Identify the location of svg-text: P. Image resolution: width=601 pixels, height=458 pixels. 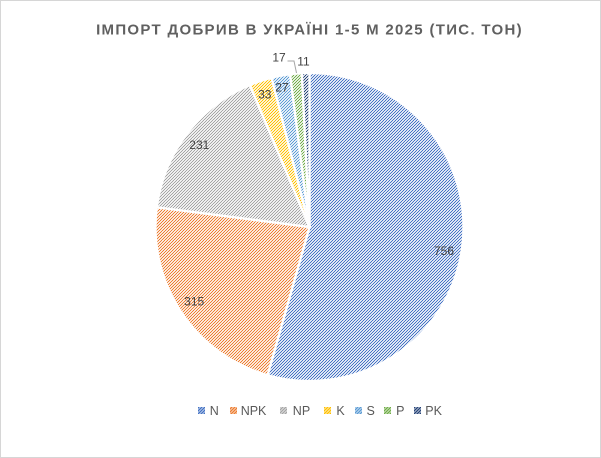
(400, 411).